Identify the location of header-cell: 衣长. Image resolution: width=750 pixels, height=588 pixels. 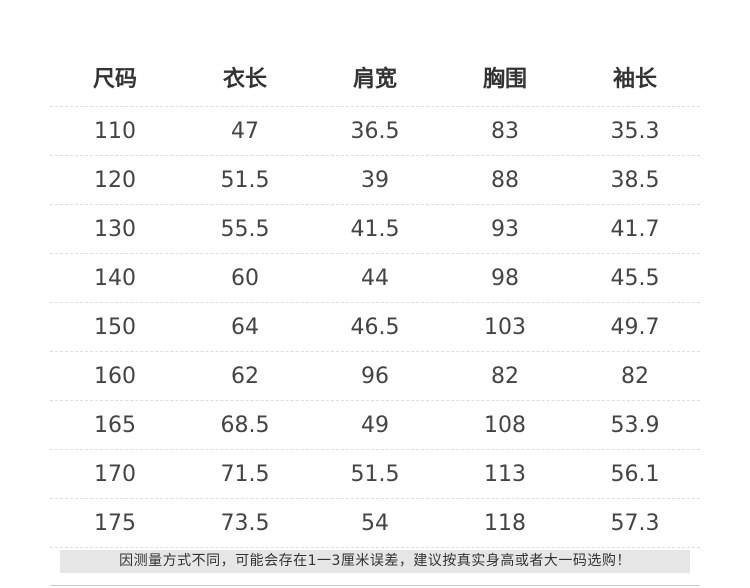
(244, 79).